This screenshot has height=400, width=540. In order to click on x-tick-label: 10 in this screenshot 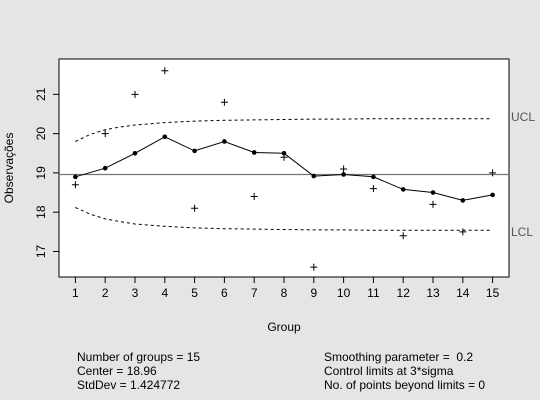, I will do `click(344, 293)`.